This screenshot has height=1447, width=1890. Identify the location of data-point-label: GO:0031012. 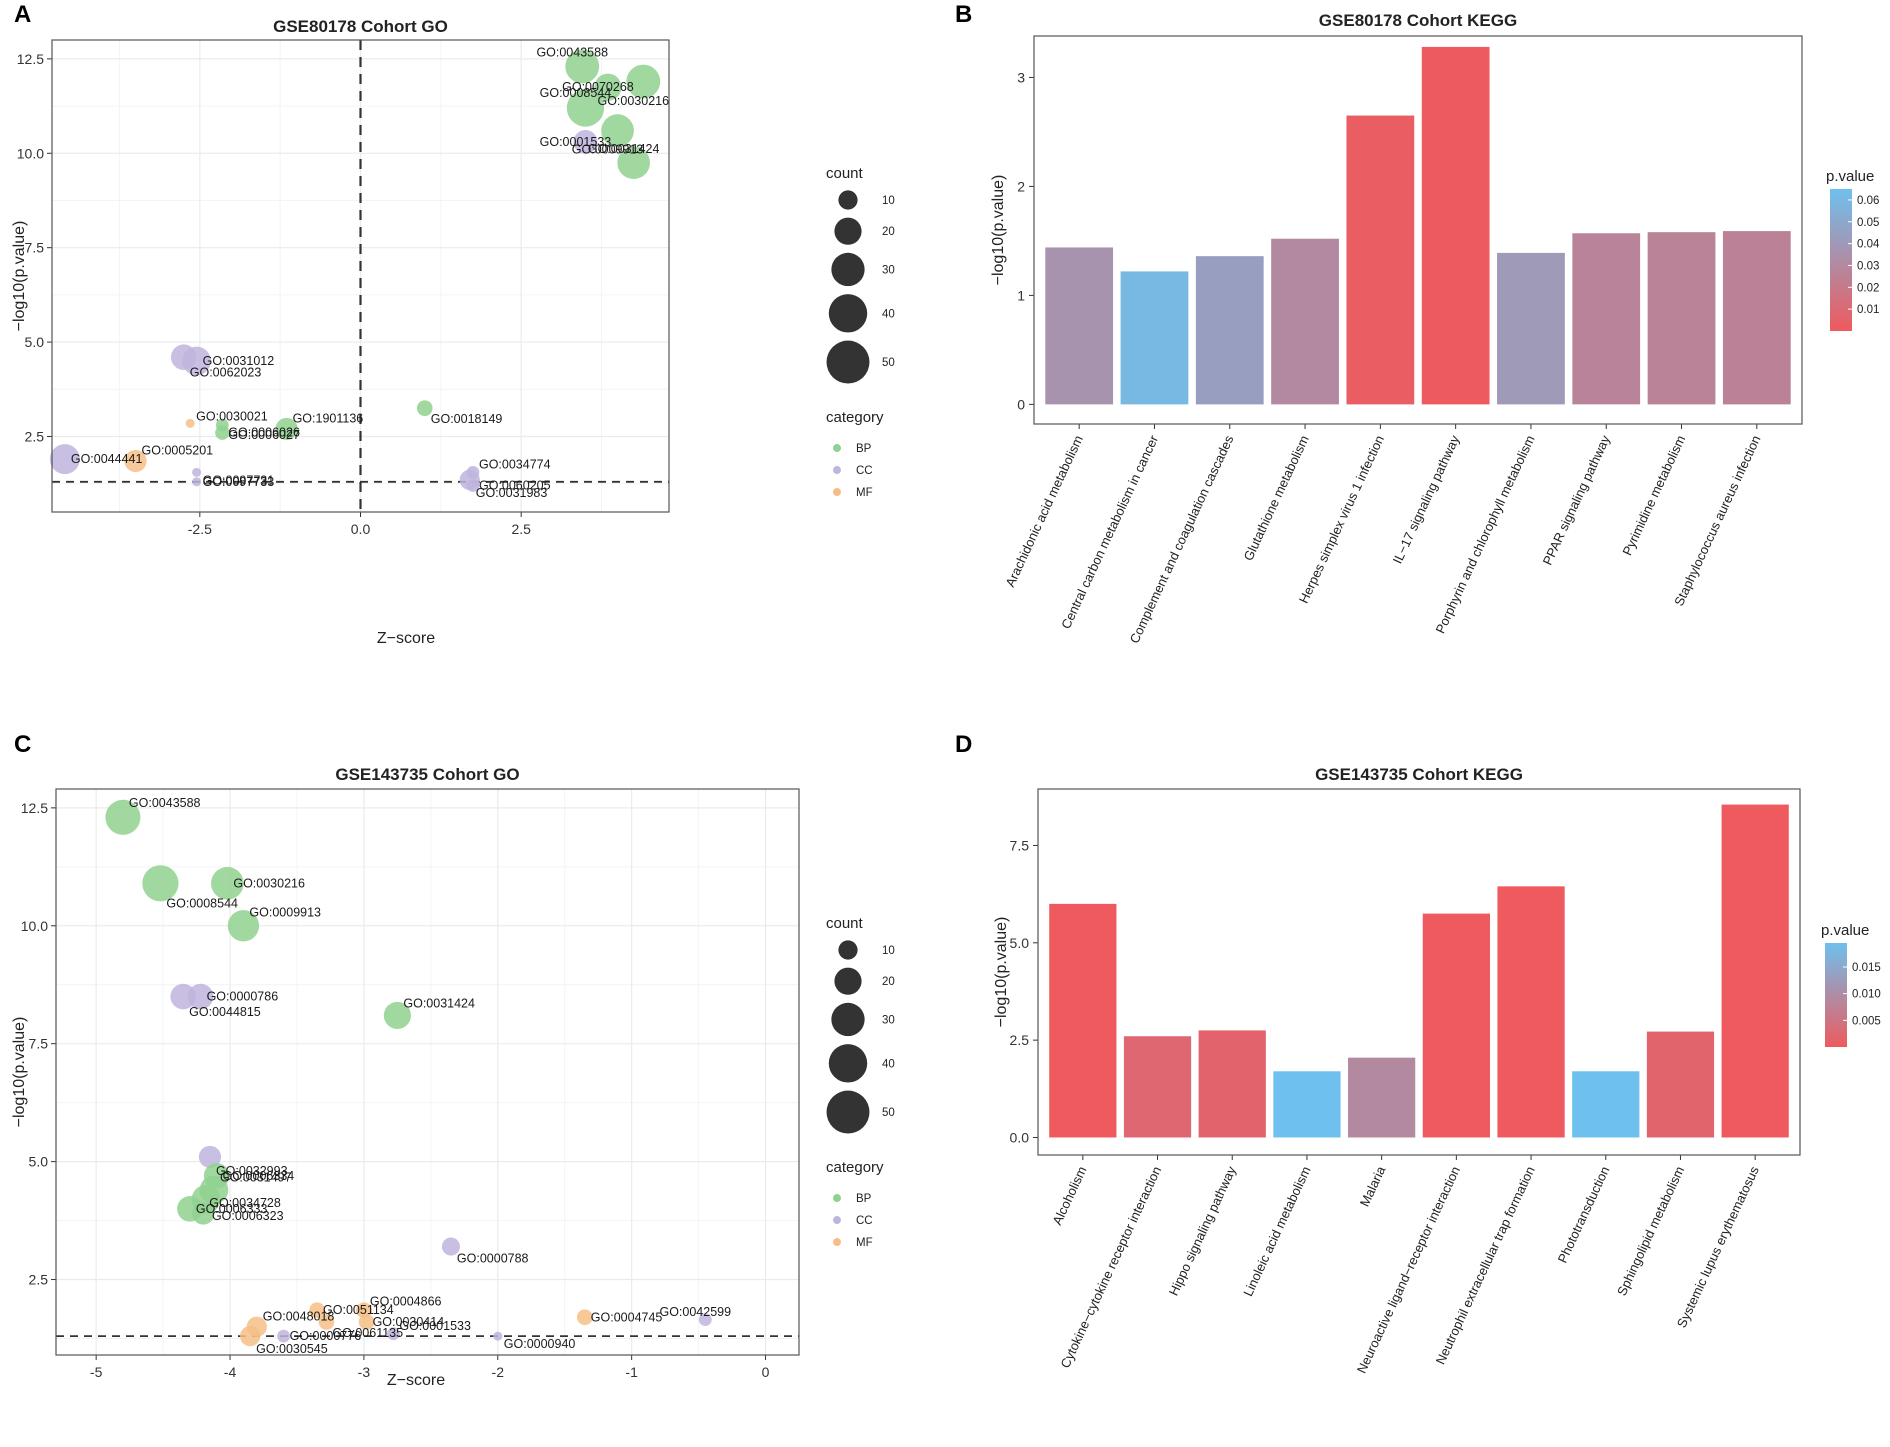
(239, 361).